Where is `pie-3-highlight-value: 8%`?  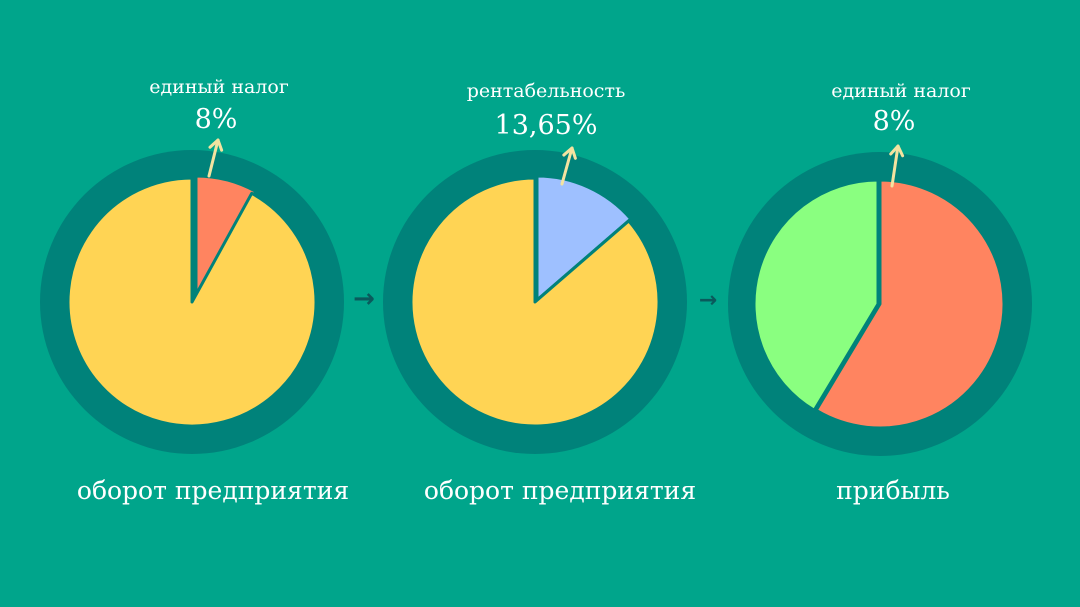 pie-3-highlight-value: 8% is located at coordinates (894, 121).